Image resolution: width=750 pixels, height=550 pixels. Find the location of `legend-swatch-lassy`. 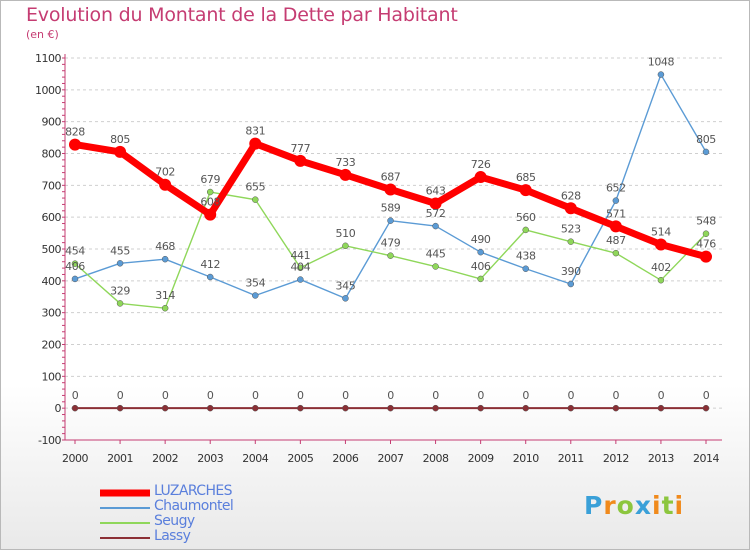

legend-swatch-lassy is located at coordinates (125, 538).